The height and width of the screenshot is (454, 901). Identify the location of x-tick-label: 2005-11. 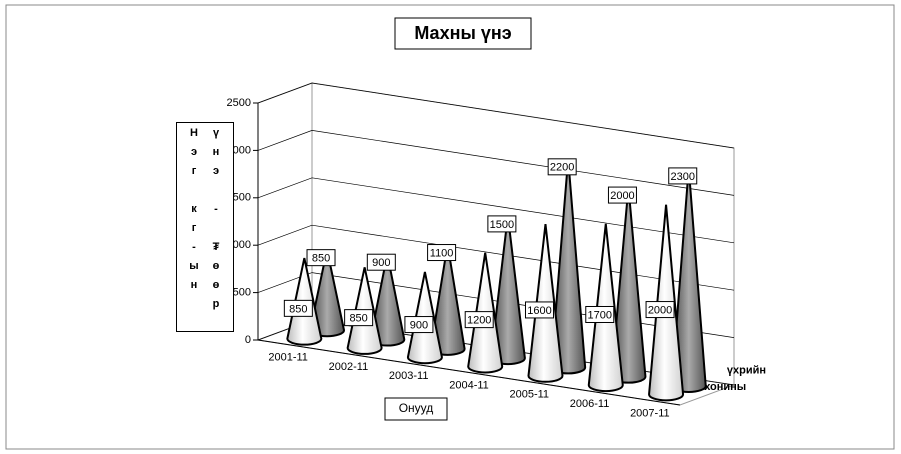
(530, 395).